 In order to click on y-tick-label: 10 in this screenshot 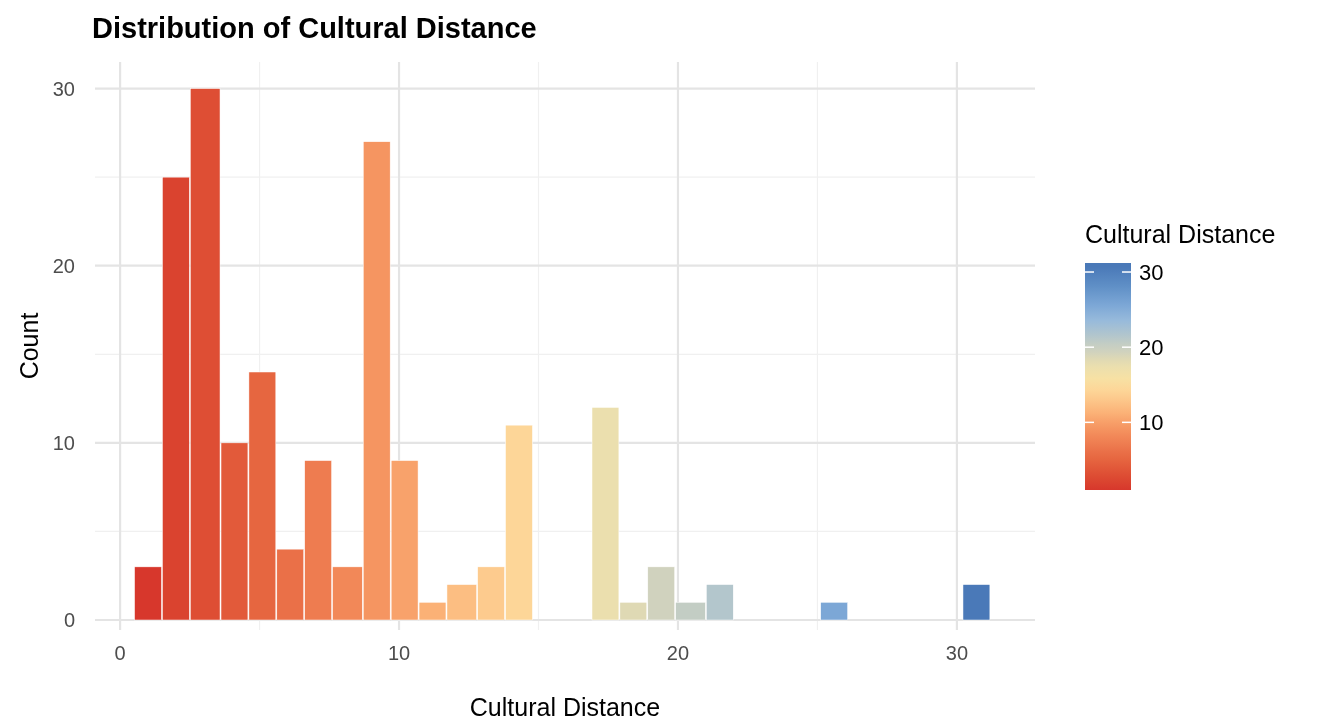, I will do `click(63, 442)`.